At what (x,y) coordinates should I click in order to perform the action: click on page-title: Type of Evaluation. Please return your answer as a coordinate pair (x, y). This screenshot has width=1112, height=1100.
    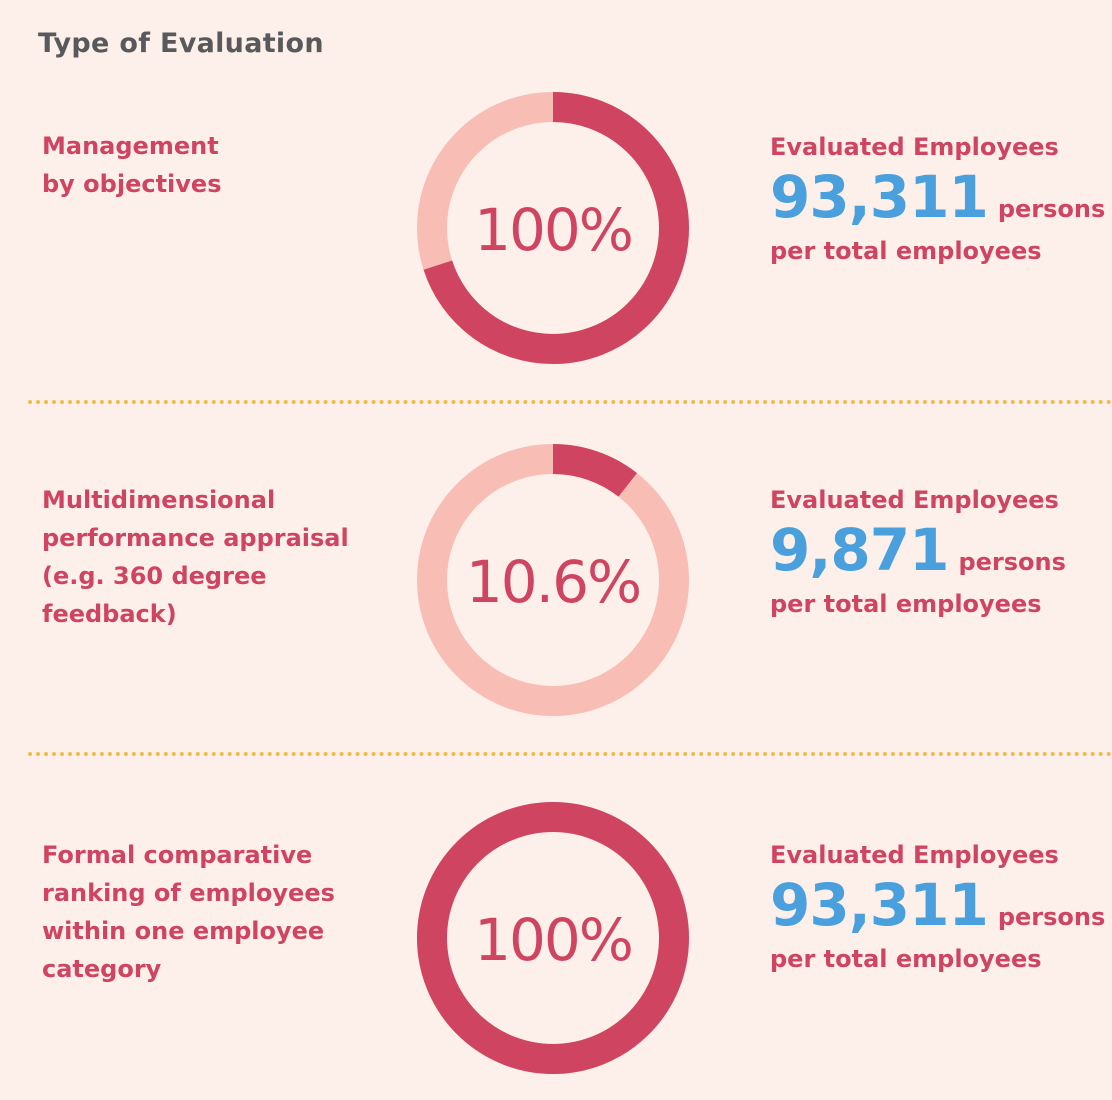
    Looking at the image, I should click on (181, 43).